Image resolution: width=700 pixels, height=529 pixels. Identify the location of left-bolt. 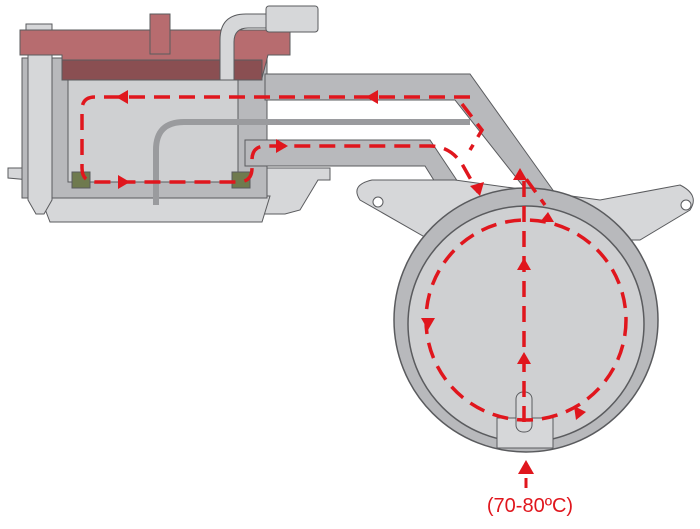
(40, 122).